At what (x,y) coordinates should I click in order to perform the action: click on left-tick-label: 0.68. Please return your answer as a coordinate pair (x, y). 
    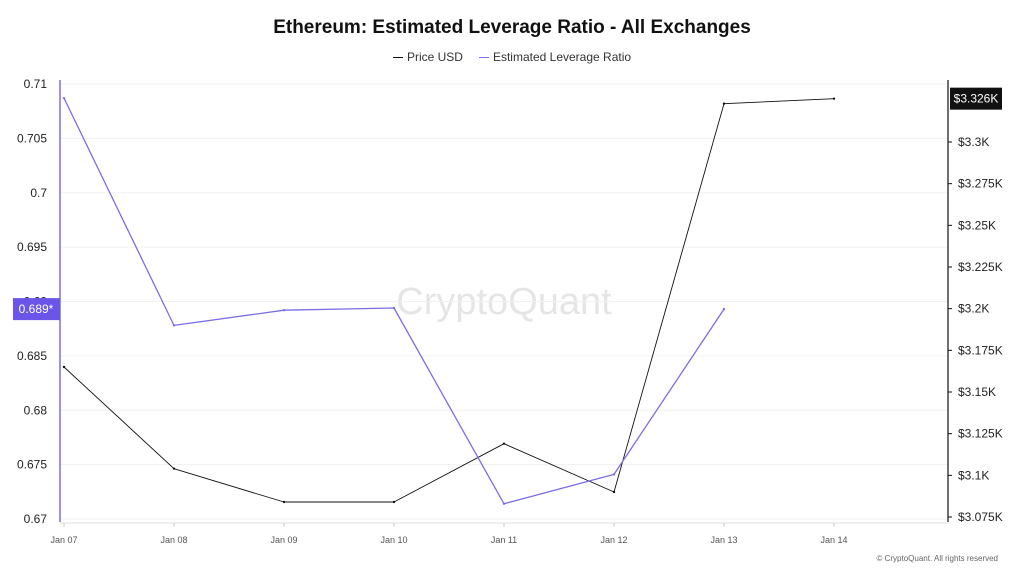
    Looking at the image, I should click on (36, 410).